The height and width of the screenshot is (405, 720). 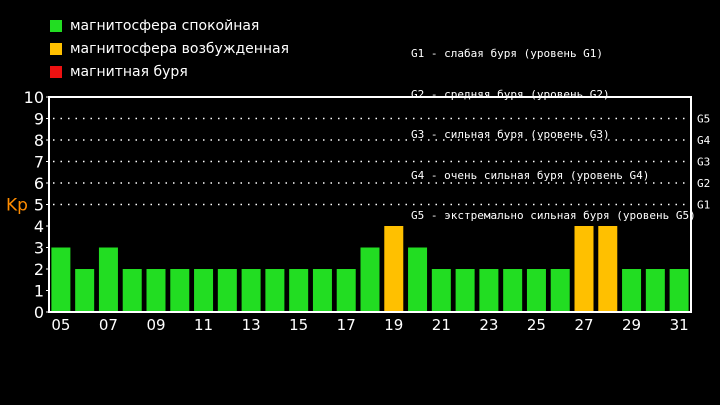 What do you see at coordinates (507, 53) in the screenshot?
I see `g-legend-line-g1: G1 - слабая буря (уровень G1)` at bounding box center [507, 53].